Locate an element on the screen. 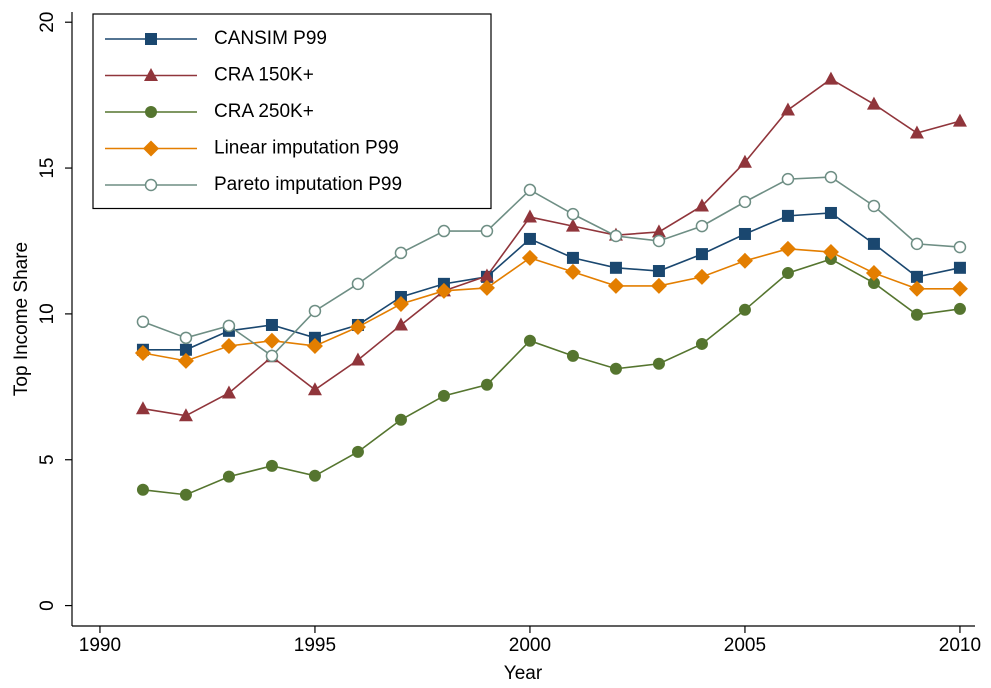 The width and height of the screenshot is (991, 688). x-tick-label: 1995 is located at coordinates (315, 645).